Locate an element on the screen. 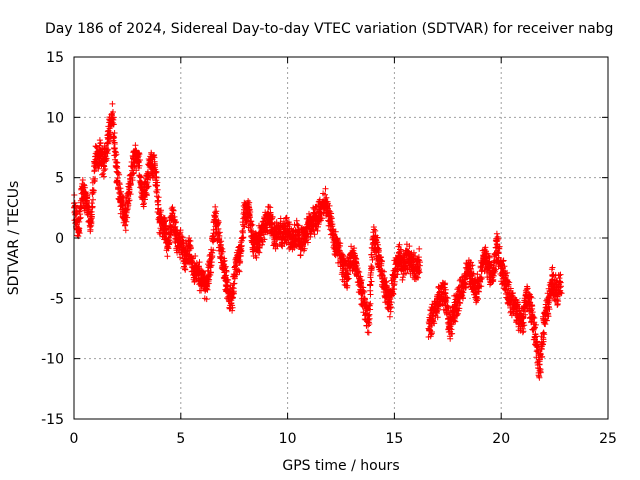 The width and height of the screenshot is (640, 480). x-tick-label: 20 is located at coordinates (501, 439).